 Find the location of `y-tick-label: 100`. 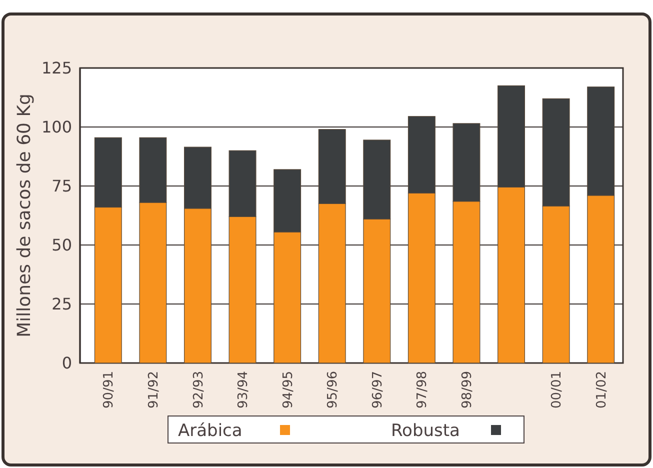

y-tick-label: 100 is located at coordinates (56, 127).